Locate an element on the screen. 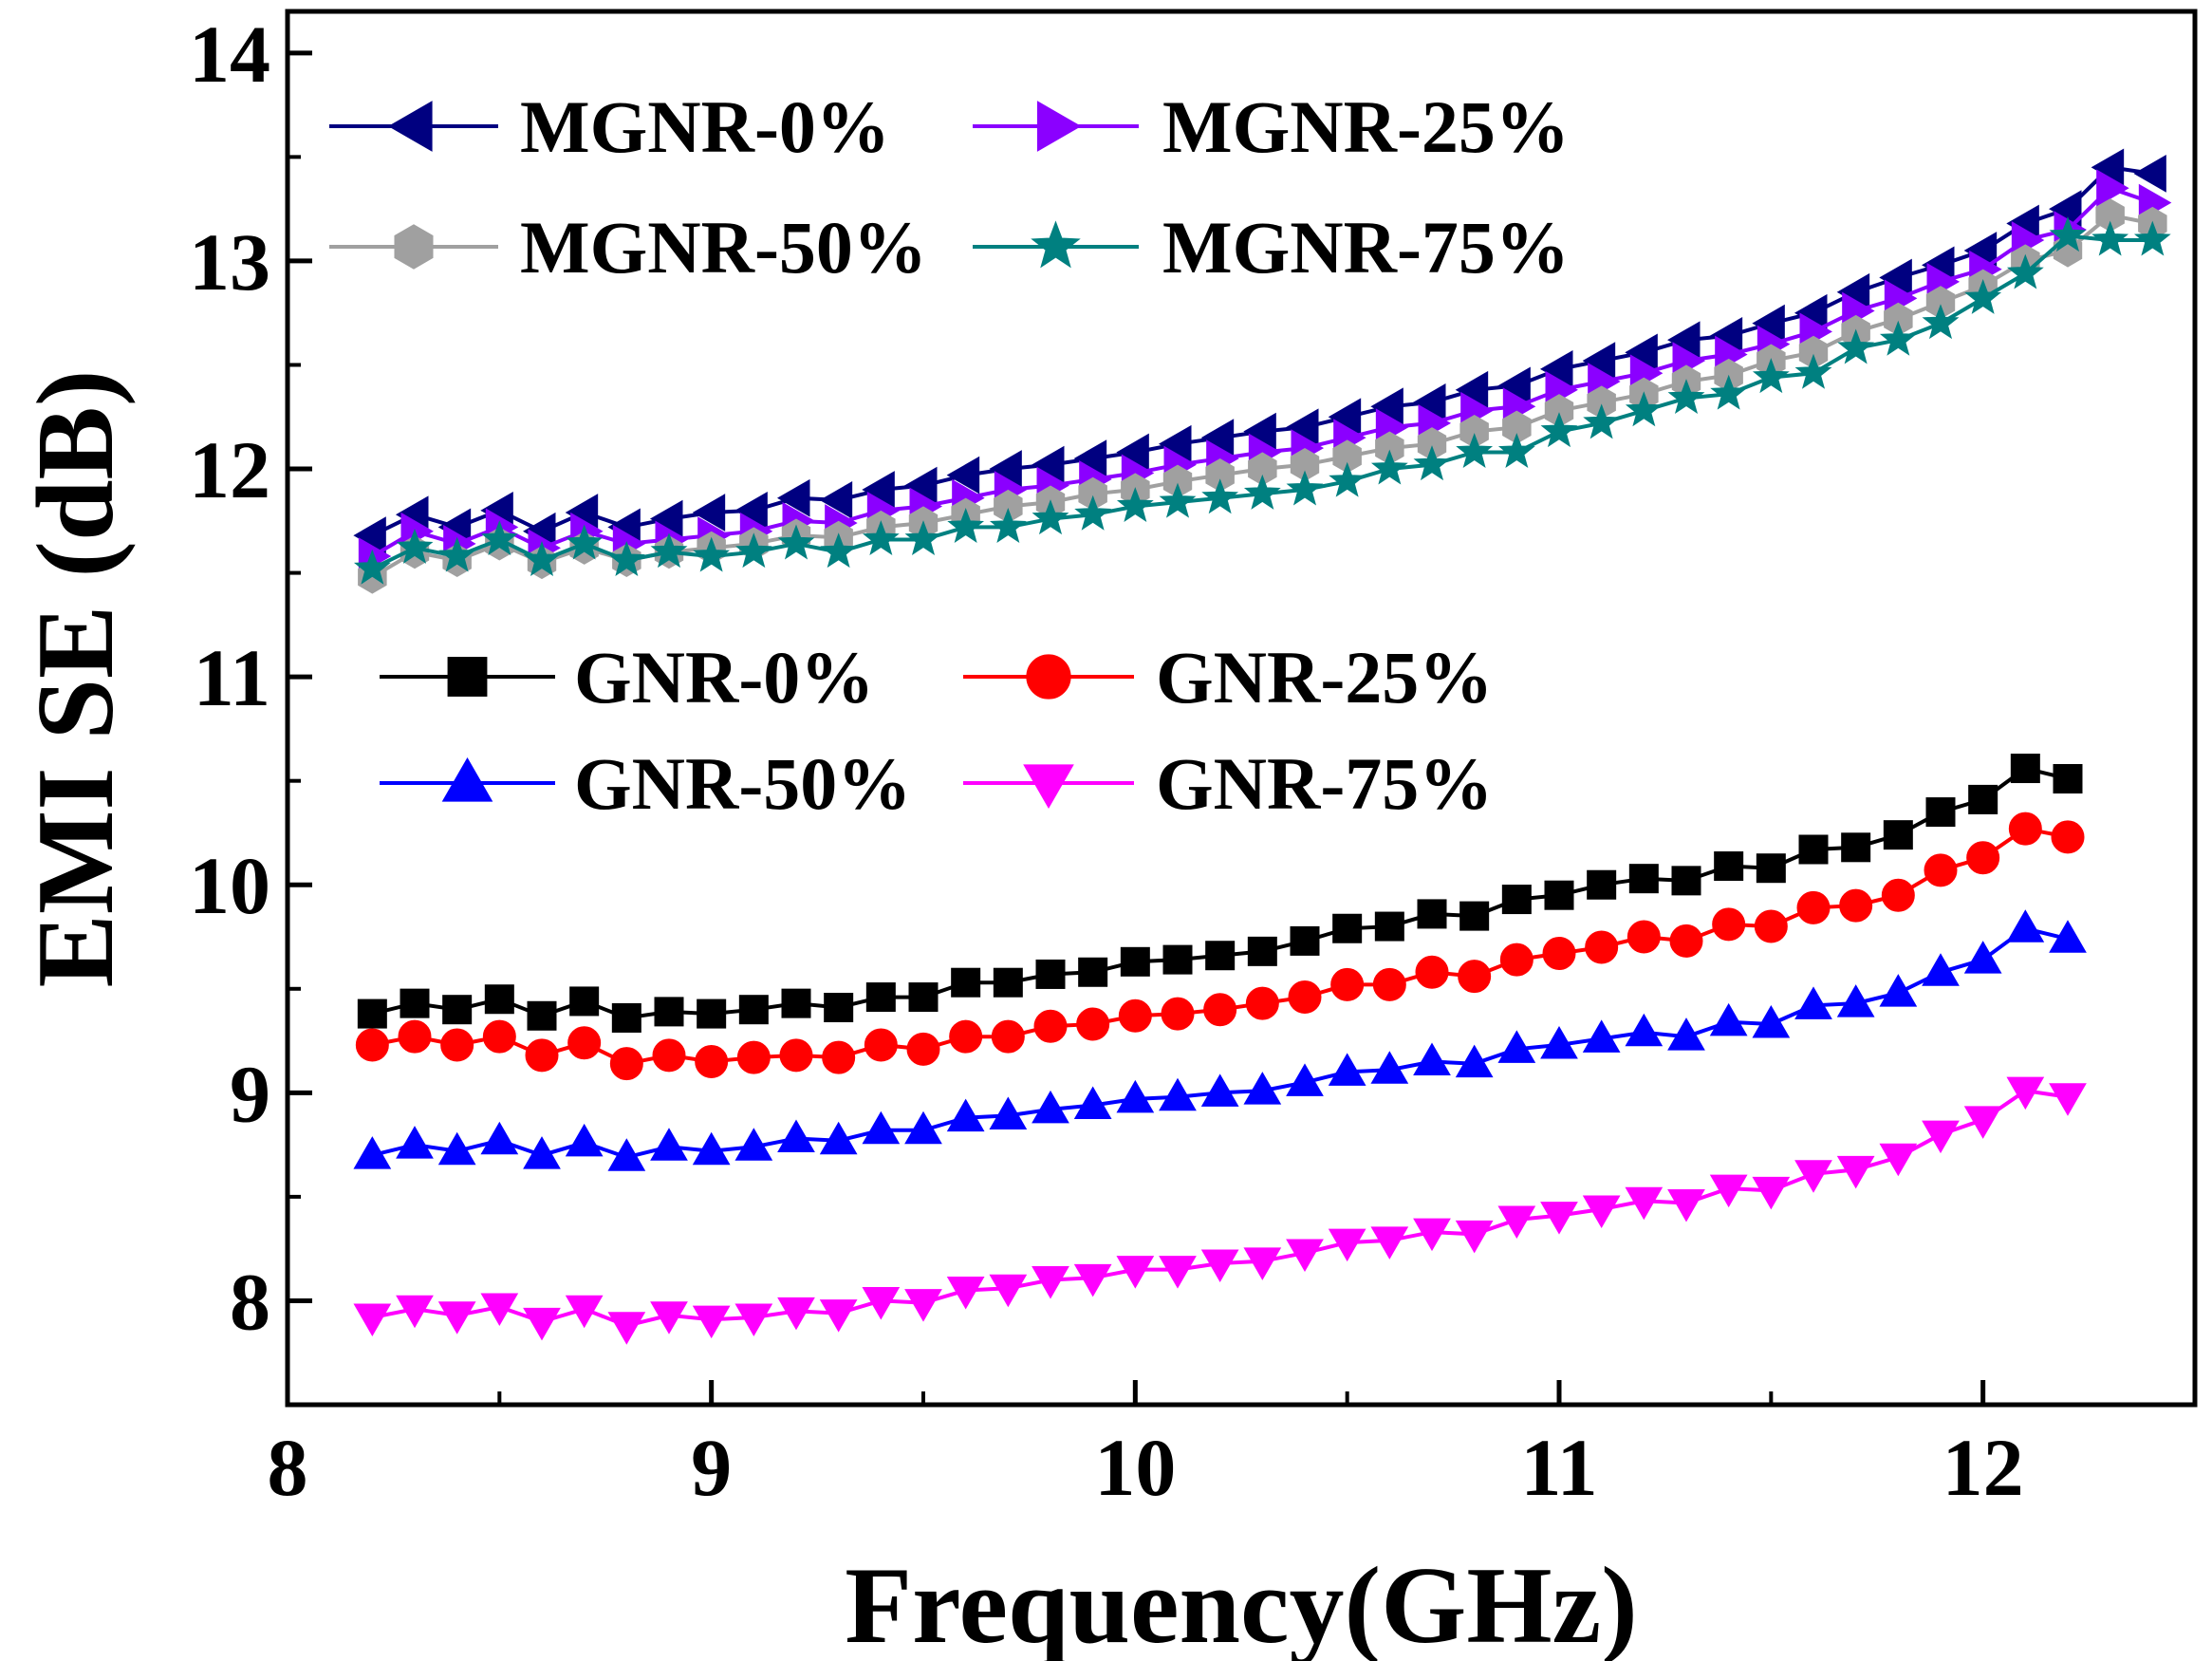 The image size is (2212, 1661). legend-label-gnr-0: GNR-0% is located at coordinates (724, 677).